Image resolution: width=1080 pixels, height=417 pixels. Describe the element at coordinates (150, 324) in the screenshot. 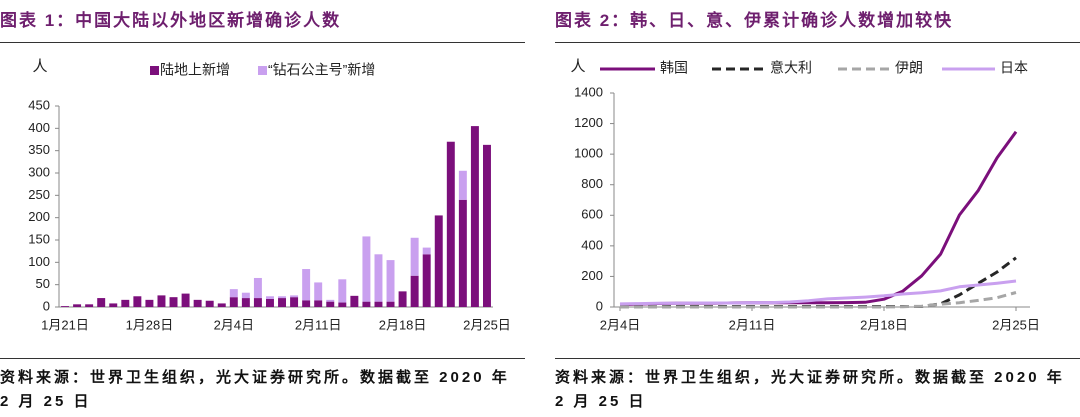

I see `x-tick-label: 1月28日` at that location.